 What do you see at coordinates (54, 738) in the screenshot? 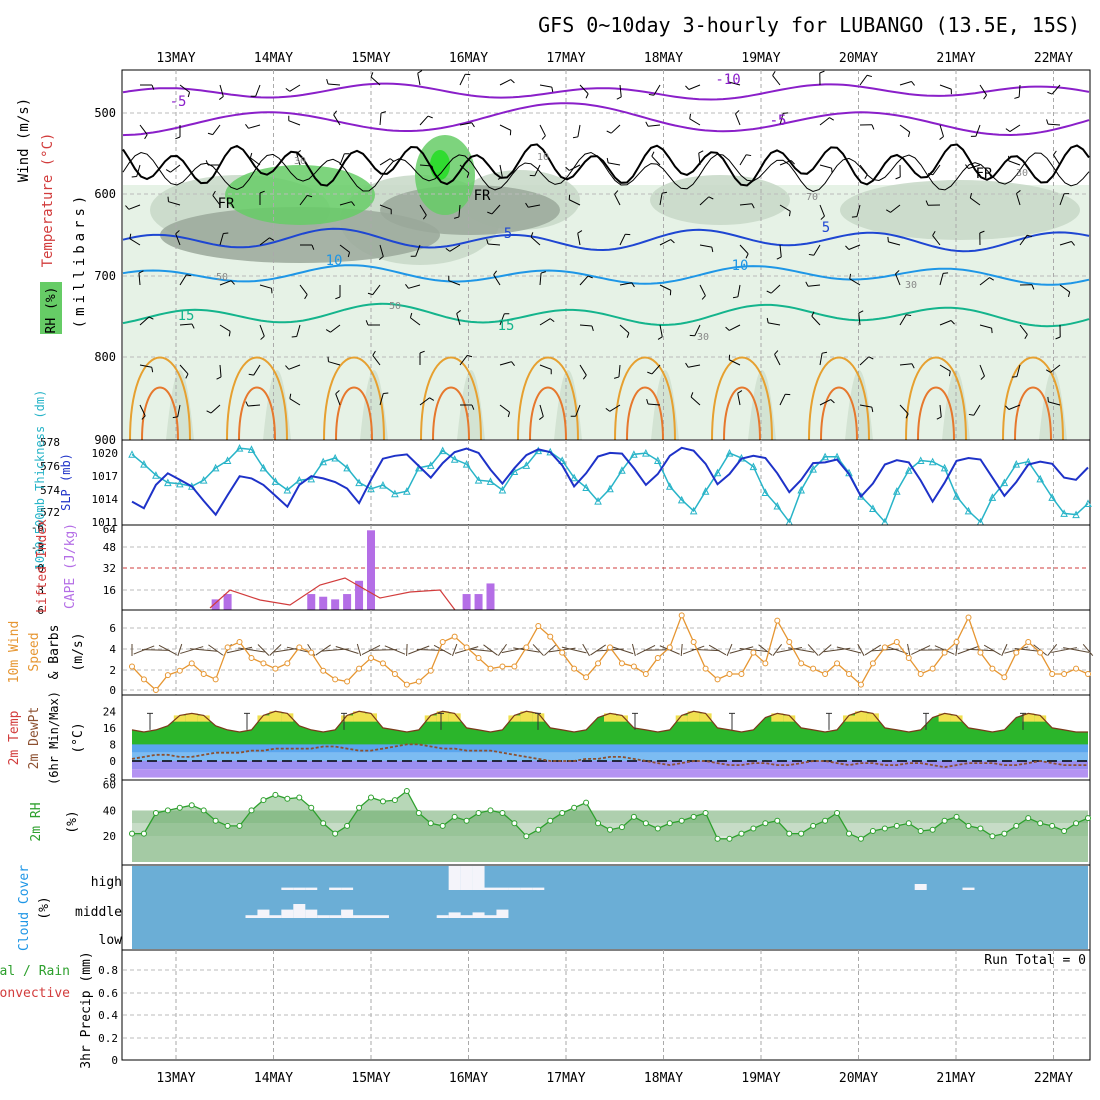
I see `temp2m-label-3: (6hr Min/Max)` at bounding box center [54, 738].